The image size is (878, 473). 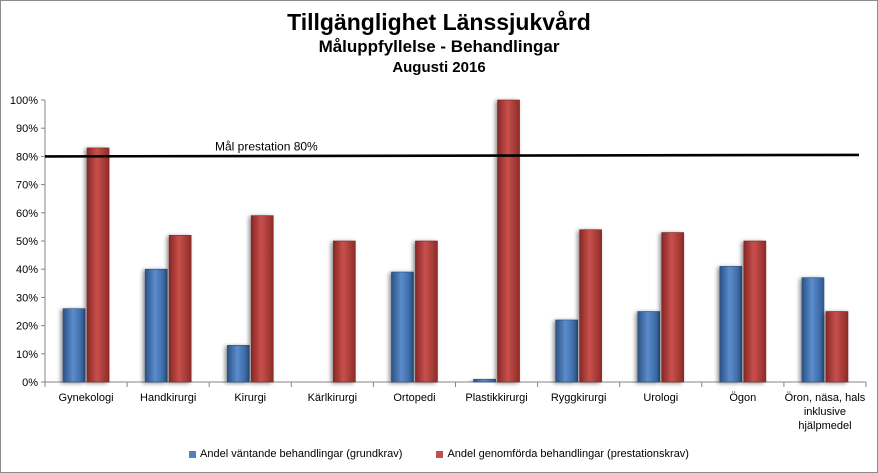 What do you see at coordinates (333, 398) in the screenshot?
I see `x-tick-label: Kärlkirurgi` at bounding box center [333, 398].